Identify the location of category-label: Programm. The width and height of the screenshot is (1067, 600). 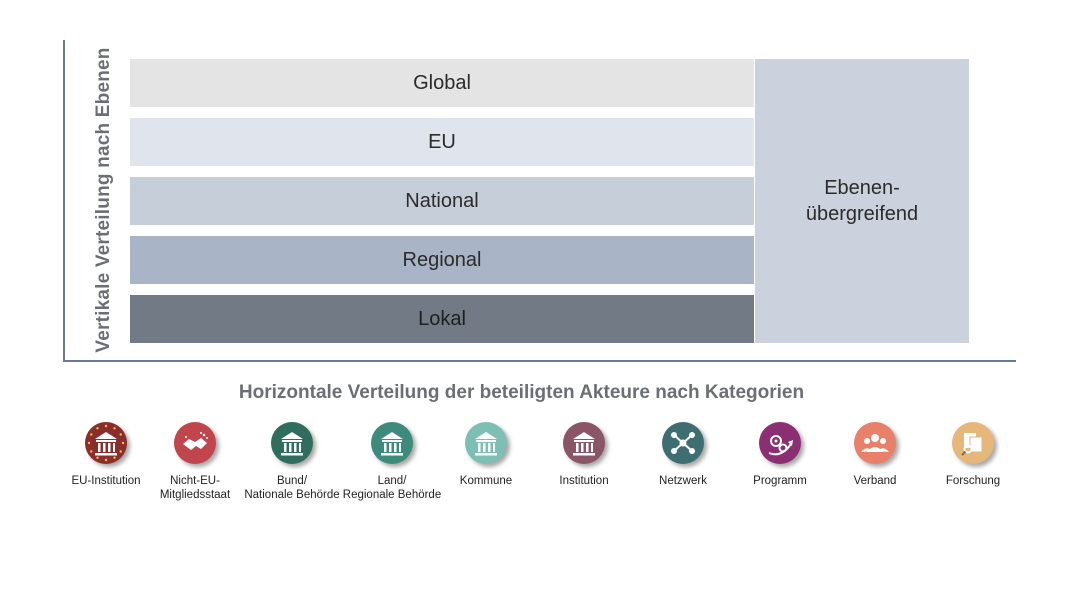
(780, 481).